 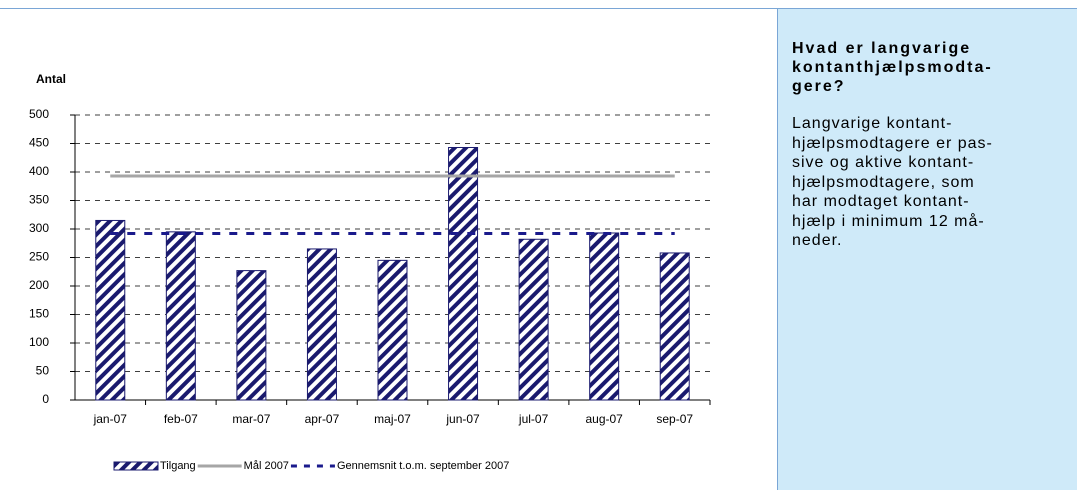 I want to click on y-tick-label: 350, so click(x=39, y=200).